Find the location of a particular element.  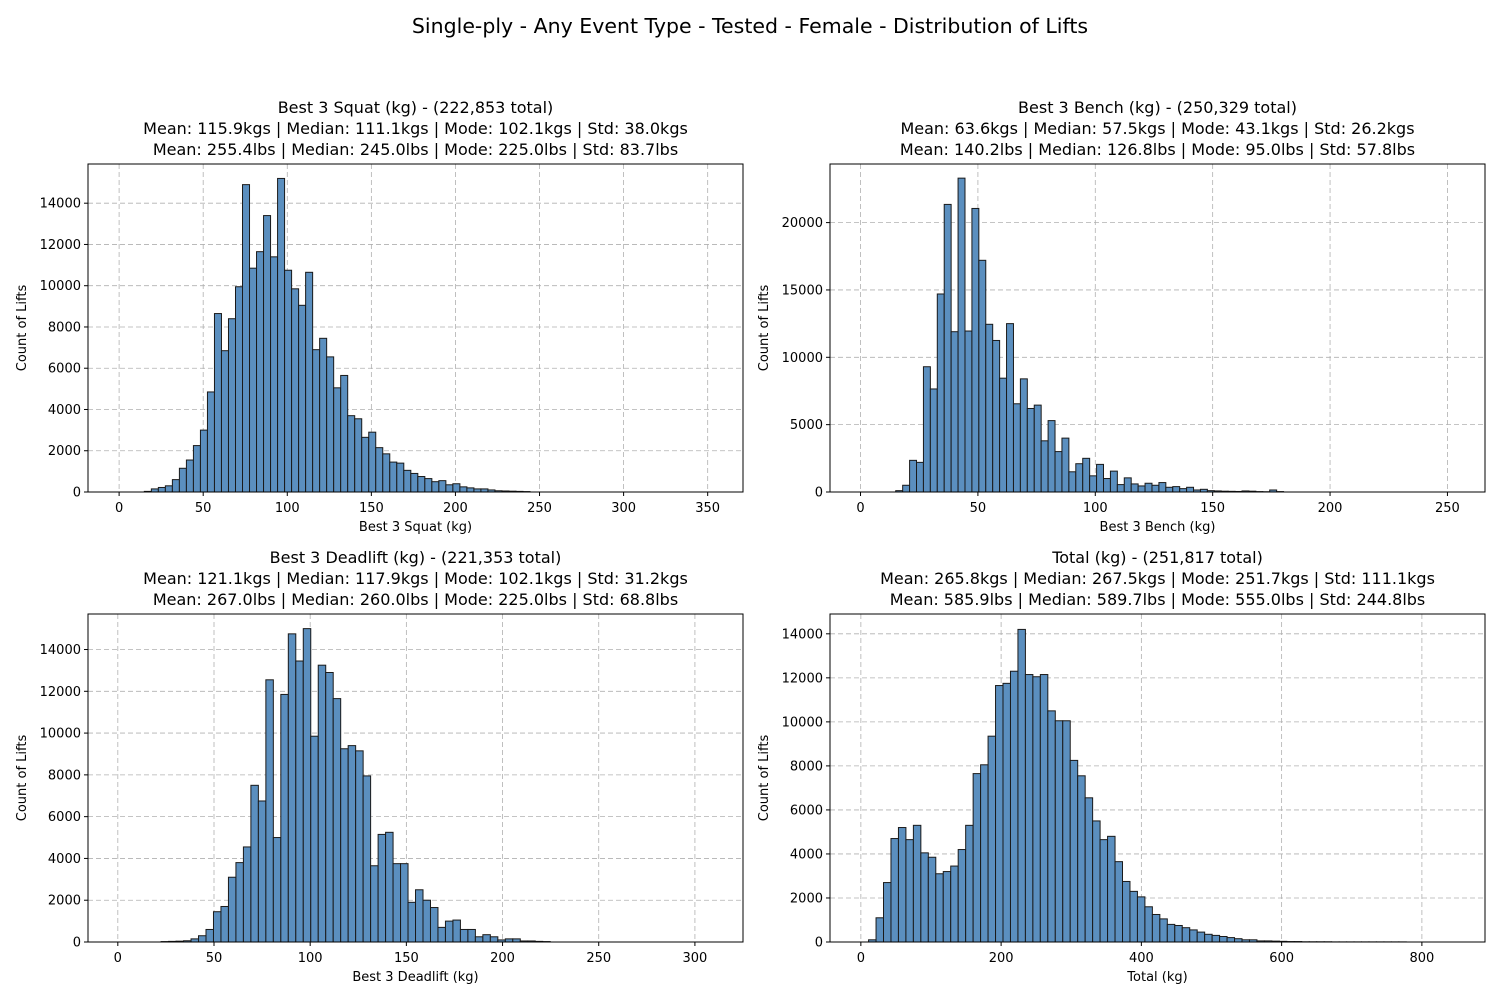

deadlift-ytick-label: 2000 is located at coordinates (64, 901).